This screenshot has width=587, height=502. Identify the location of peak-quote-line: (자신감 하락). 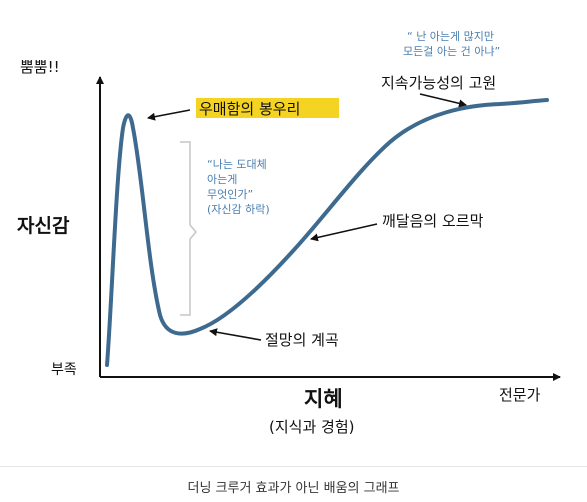
(238, 209).